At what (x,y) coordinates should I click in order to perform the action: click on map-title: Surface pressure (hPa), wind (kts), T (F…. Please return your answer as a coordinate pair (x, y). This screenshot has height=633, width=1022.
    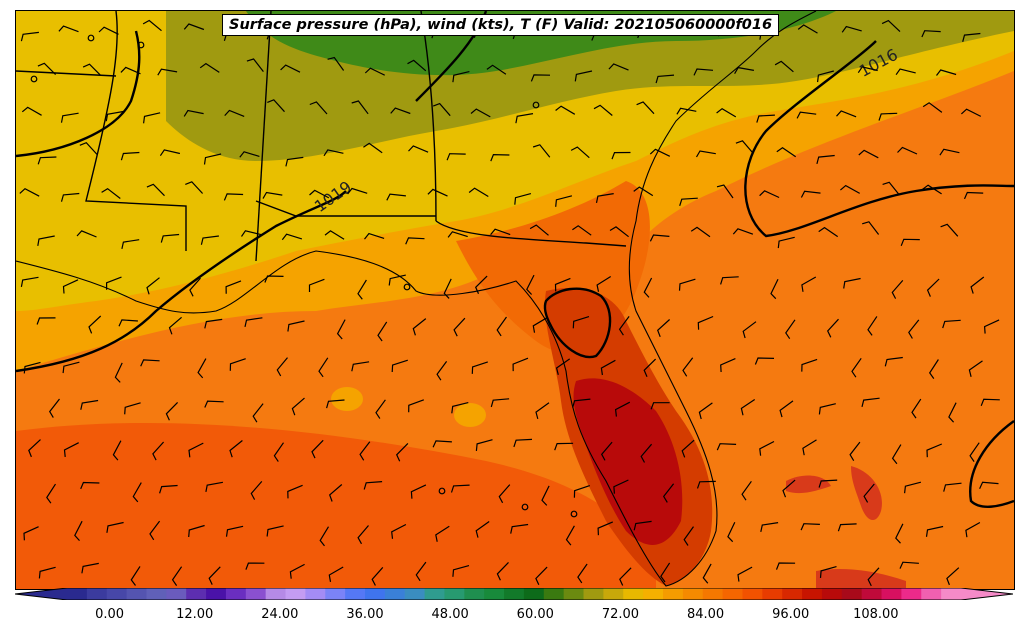
    Looking at the image, I should click on (501, 25).